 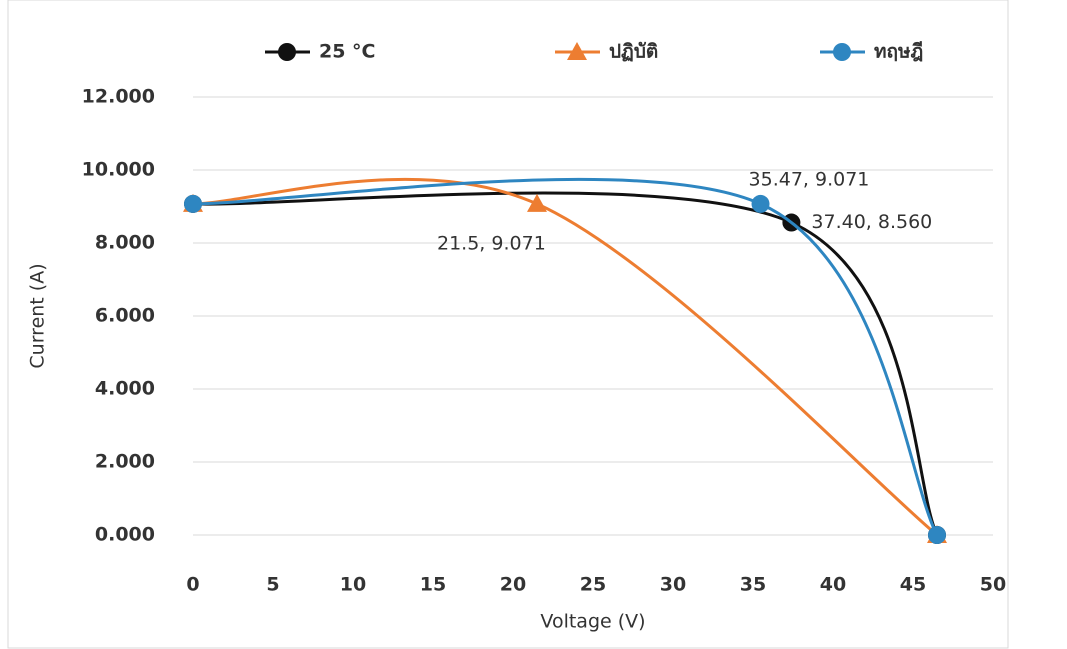 I want to click on x-tick-label: 10, so click(x=353, y=585).